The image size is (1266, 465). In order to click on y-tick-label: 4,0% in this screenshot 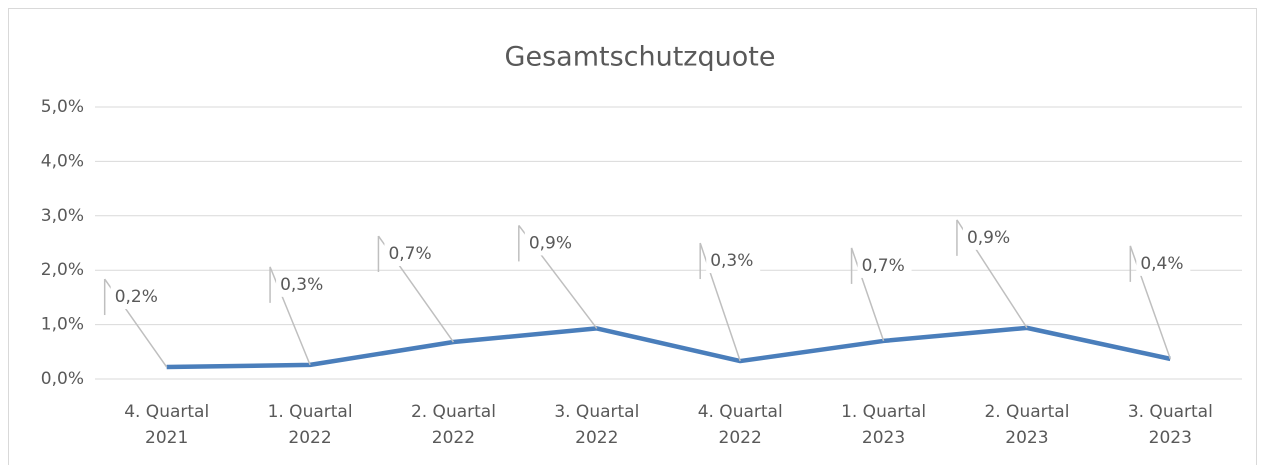, I will do `click(62, 161)`.